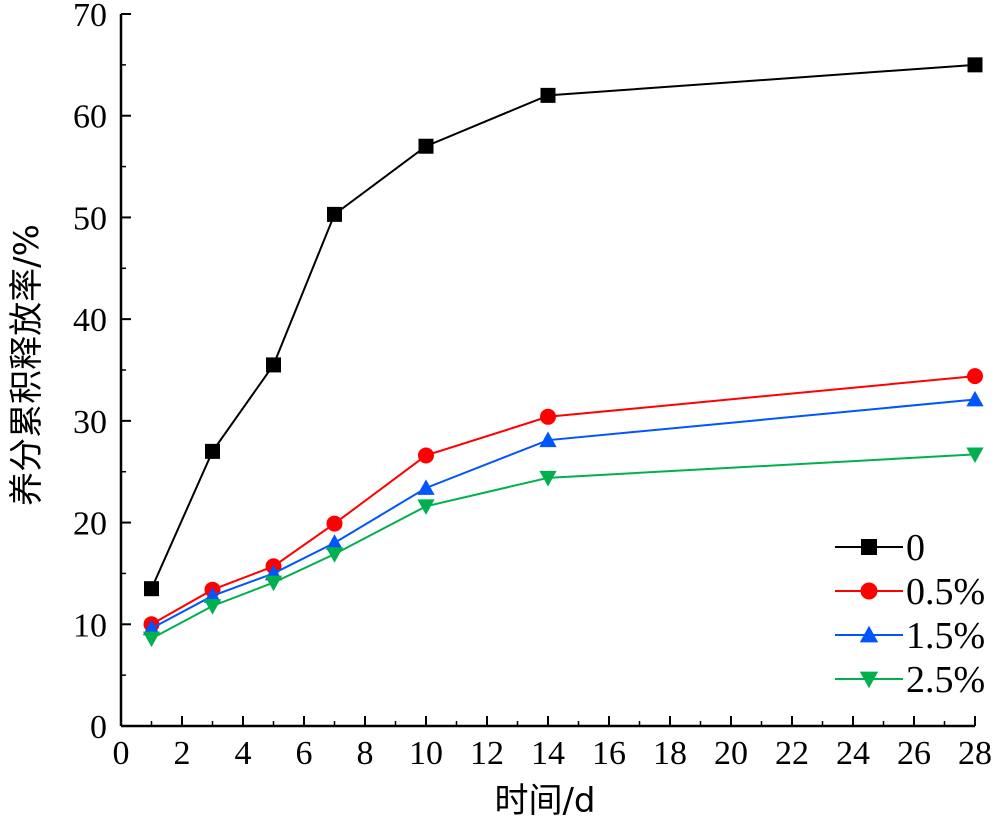 This screenshot has width=1000, height=833. Describe the element at coordinates (731, 753) in the screenshot. I see `x-tick-label: 20` at that location.